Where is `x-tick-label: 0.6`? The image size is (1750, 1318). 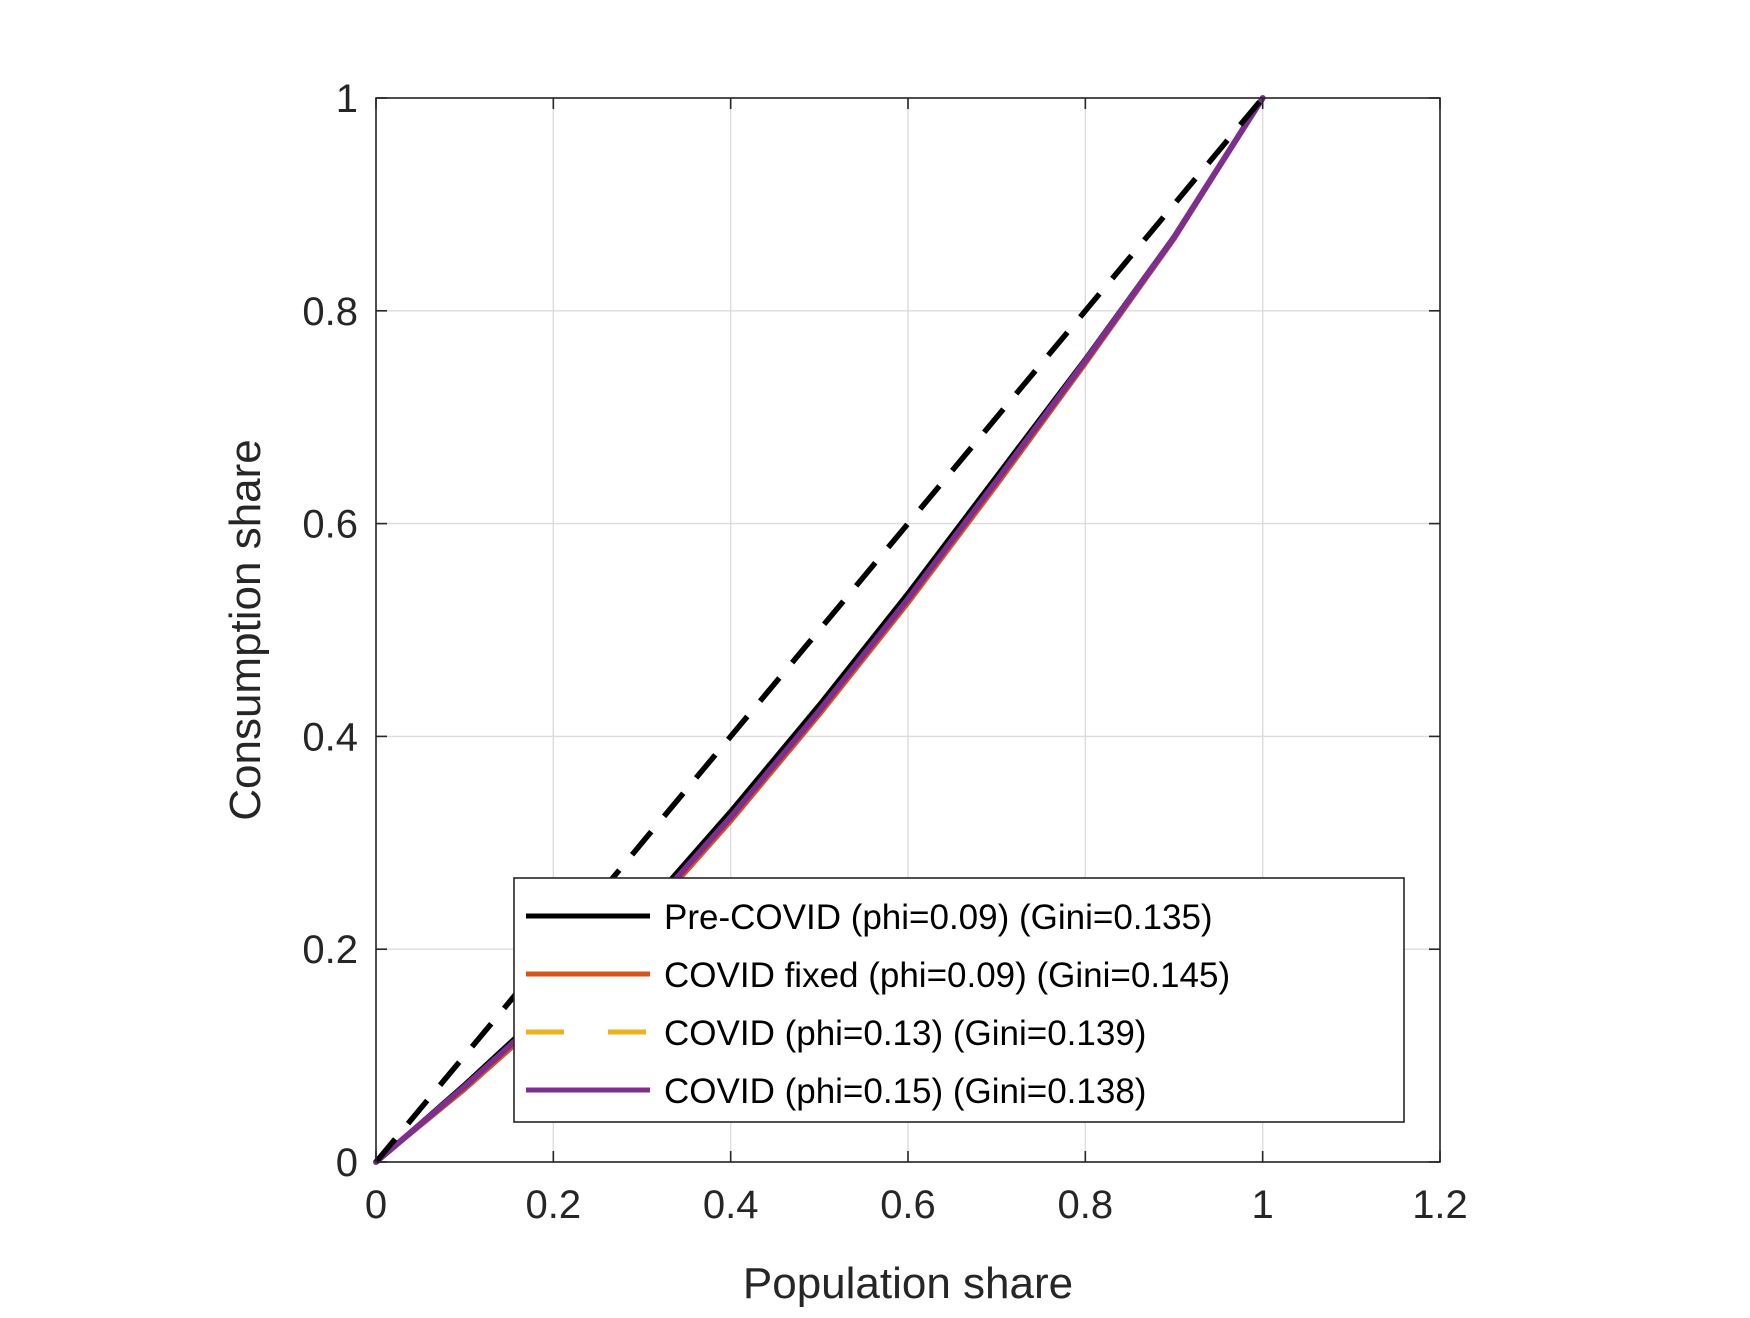
x-tick-label: 0.6 is located at coordinates (908, 1205).